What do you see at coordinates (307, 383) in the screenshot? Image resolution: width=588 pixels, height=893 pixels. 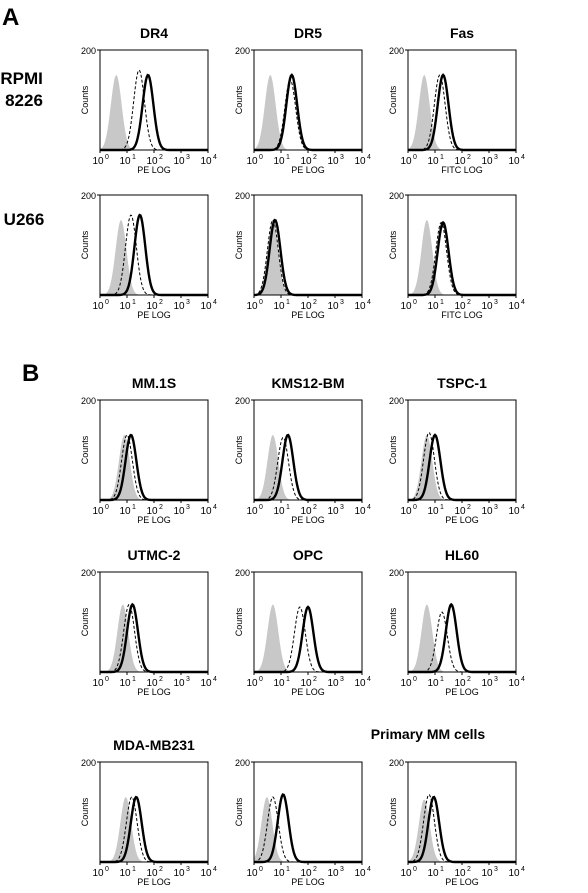 I see `plot-title: KMS12-BM` at bounding box center [307, 383].